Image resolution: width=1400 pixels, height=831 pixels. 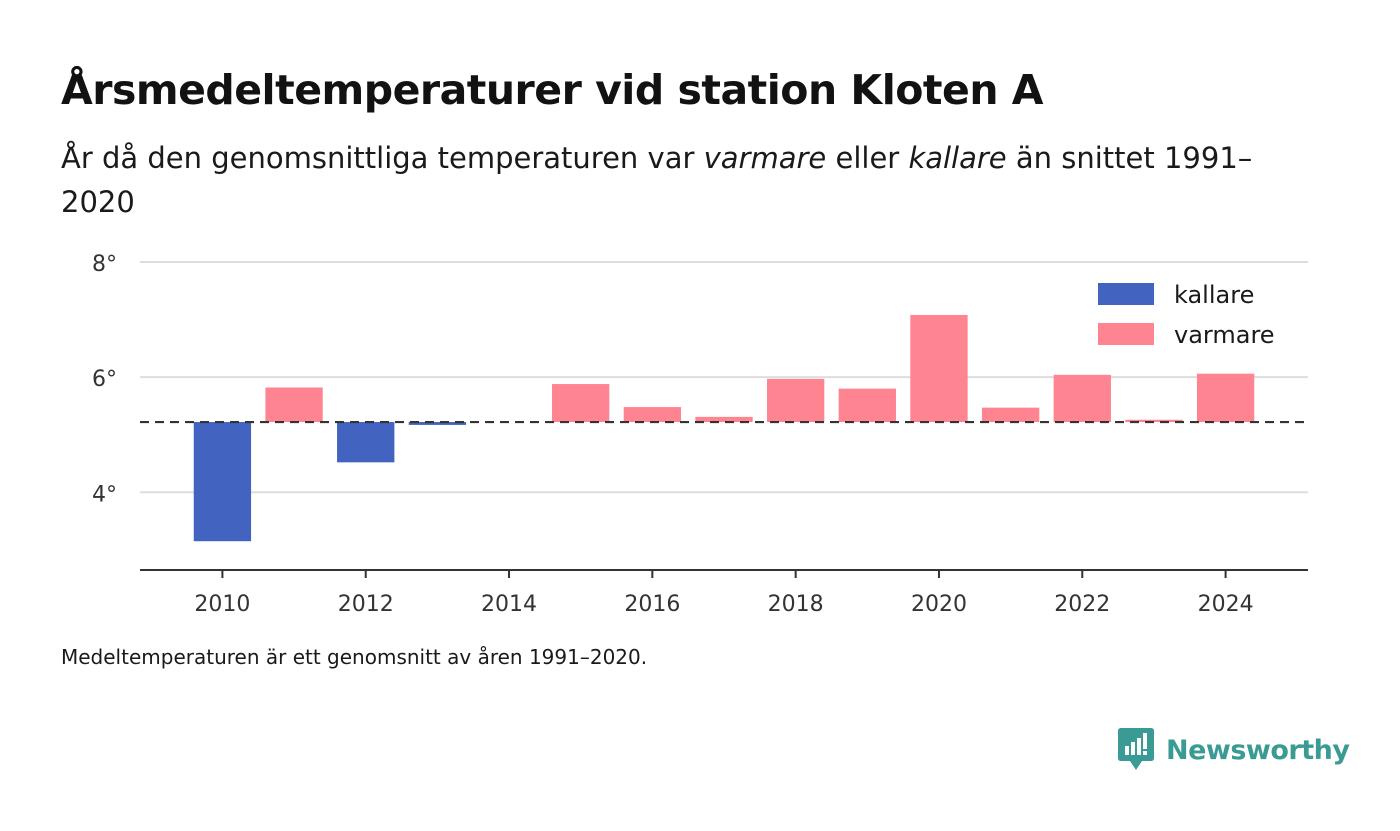 What do you see at coordinates (366, 442) in the screenshot?
I see `bar-2012-cold` at bounding box center [366, 442].